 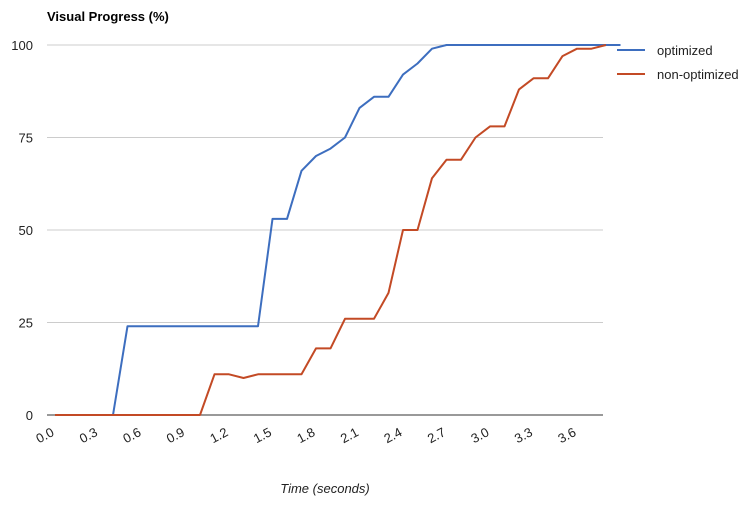 I want to click on legend-label-optimized: optimized, so click(x=685, y=50).